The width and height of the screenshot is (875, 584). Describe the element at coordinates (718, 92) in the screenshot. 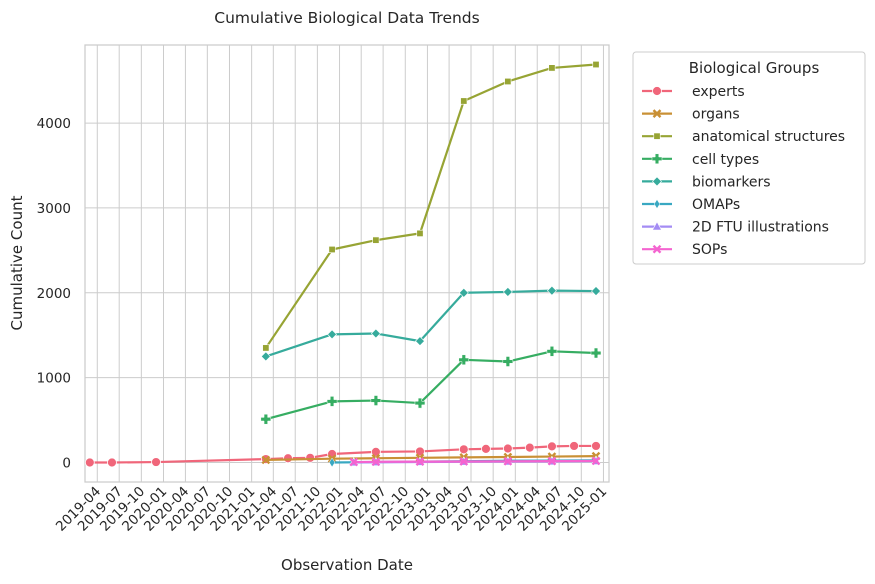

I see `legend-label-experts: experts` at that location.